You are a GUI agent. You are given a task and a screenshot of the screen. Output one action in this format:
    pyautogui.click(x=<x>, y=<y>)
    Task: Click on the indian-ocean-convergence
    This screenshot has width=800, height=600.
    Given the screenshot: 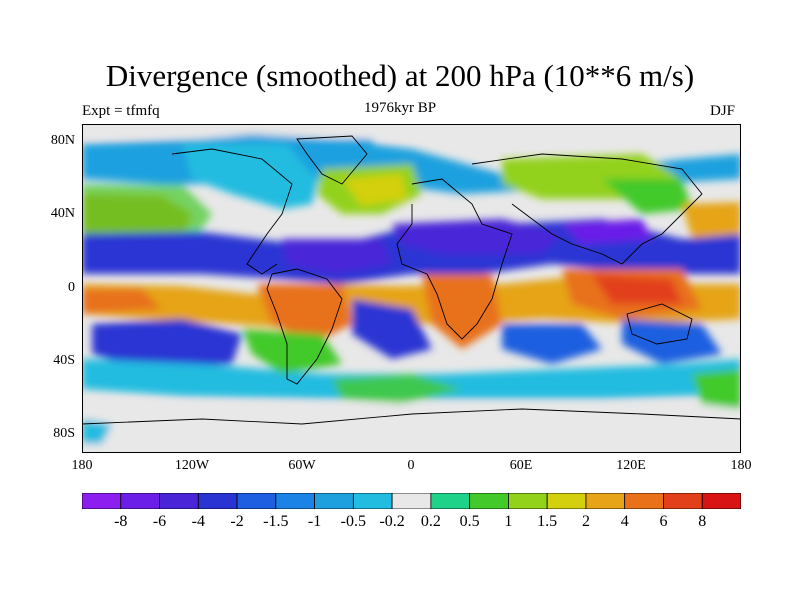 What is the action you would take?
    pyautogui.click(x=552, y=344)
    